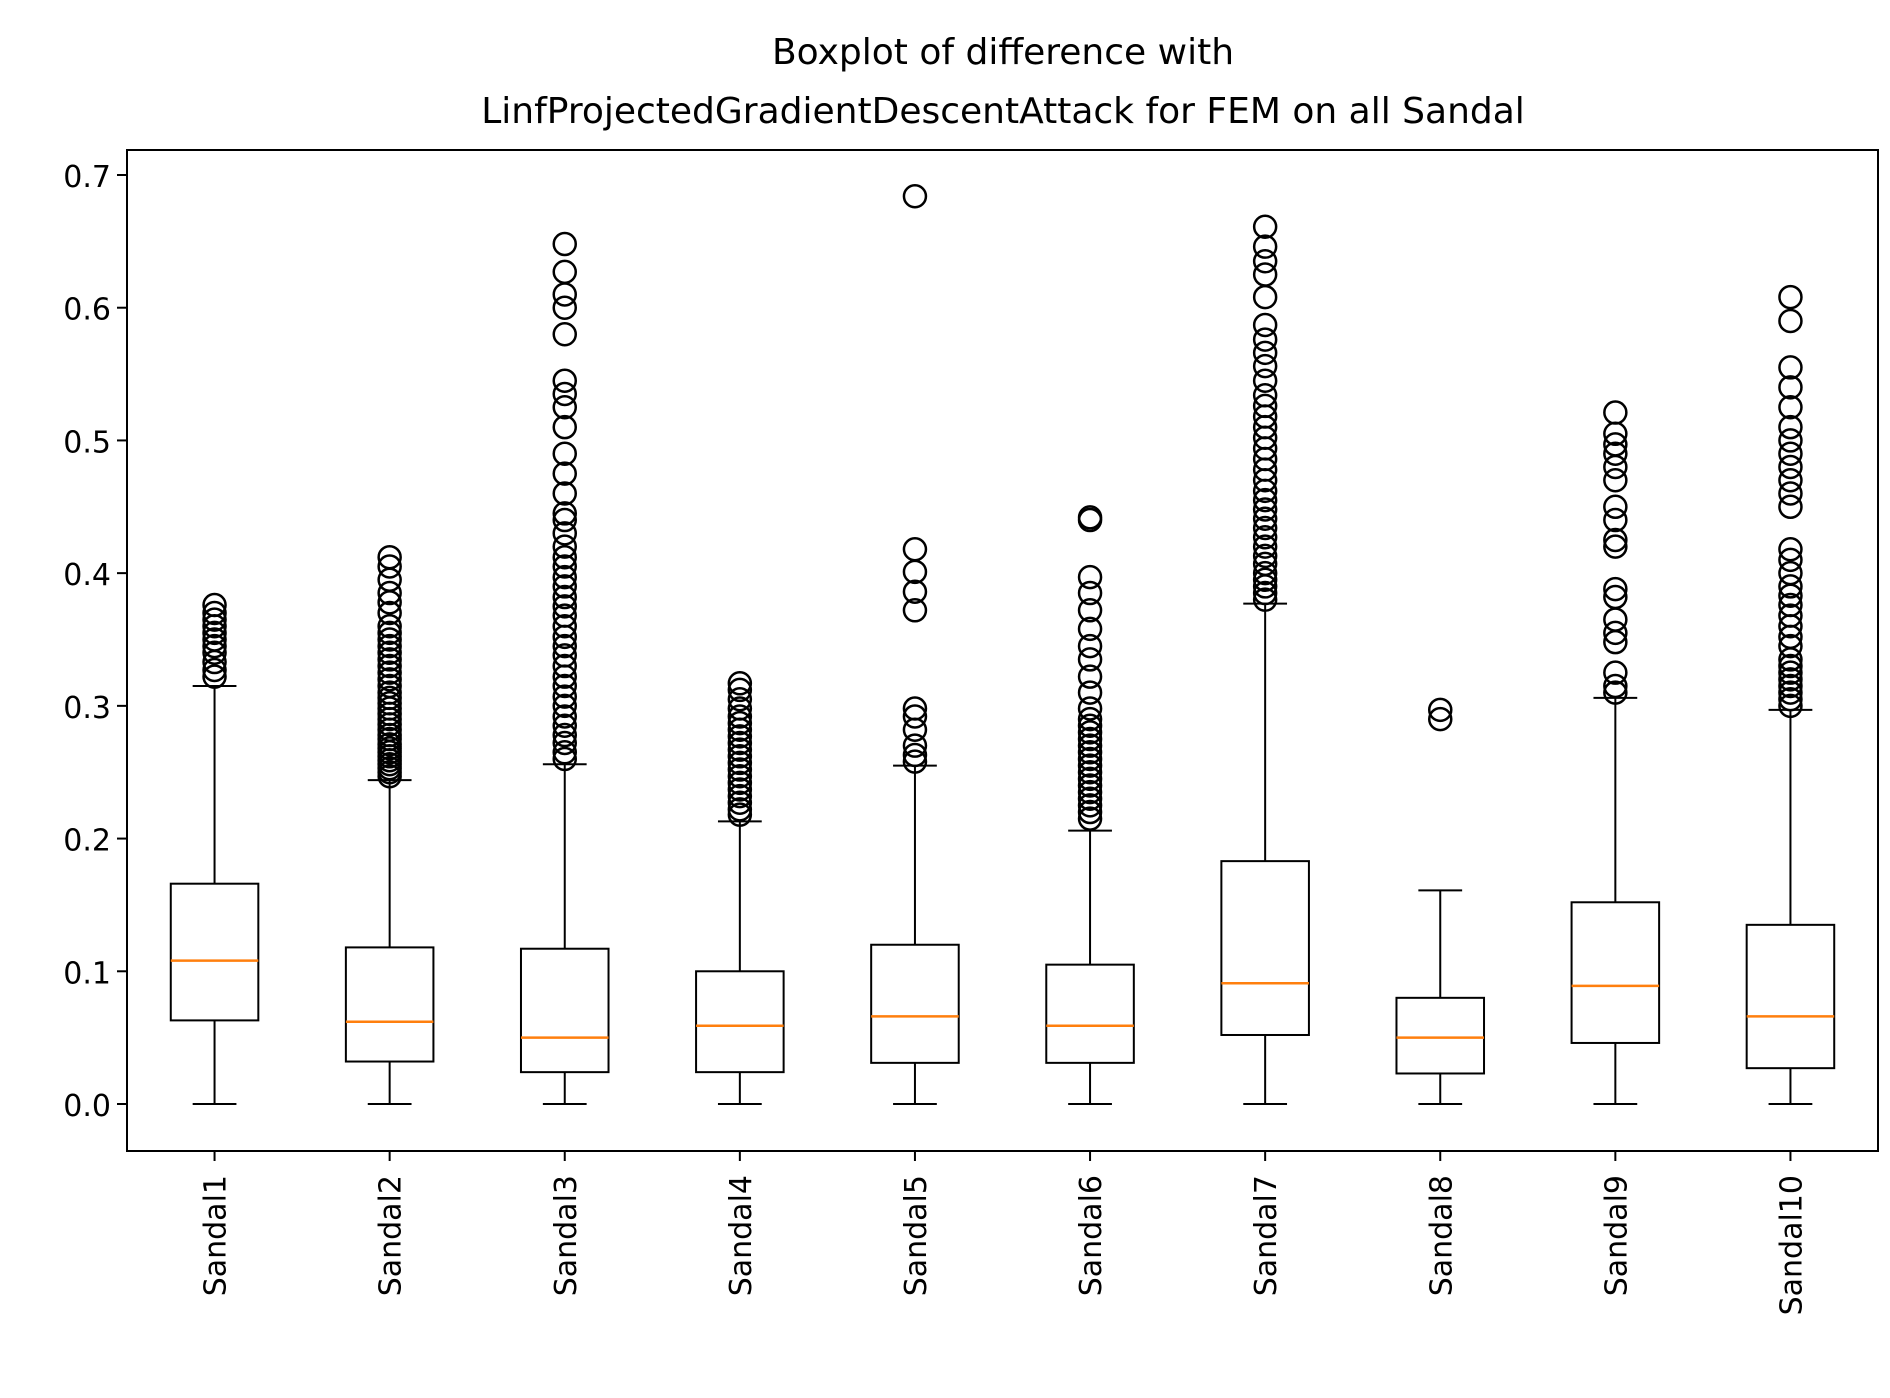  What do you see at coordinates (566, 1235) in the screenshot?
I see `x-tick-label: Sandal3` at bounding box center [566, 1235].